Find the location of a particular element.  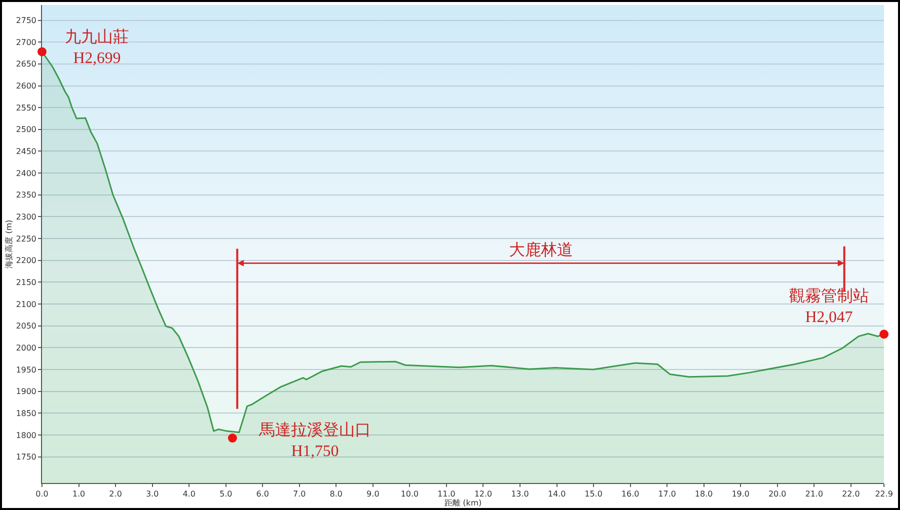

annotation: 觀霧管制站 H2,047 is located at coordinates (829, 306).